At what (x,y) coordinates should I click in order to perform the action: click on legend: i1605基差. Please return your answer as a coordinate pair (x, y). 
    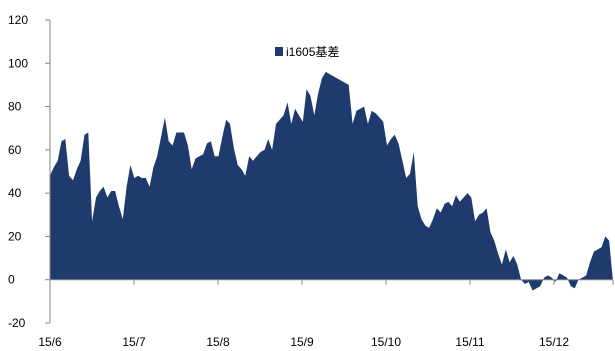
    Looking at the image, I should click on (307, 52).